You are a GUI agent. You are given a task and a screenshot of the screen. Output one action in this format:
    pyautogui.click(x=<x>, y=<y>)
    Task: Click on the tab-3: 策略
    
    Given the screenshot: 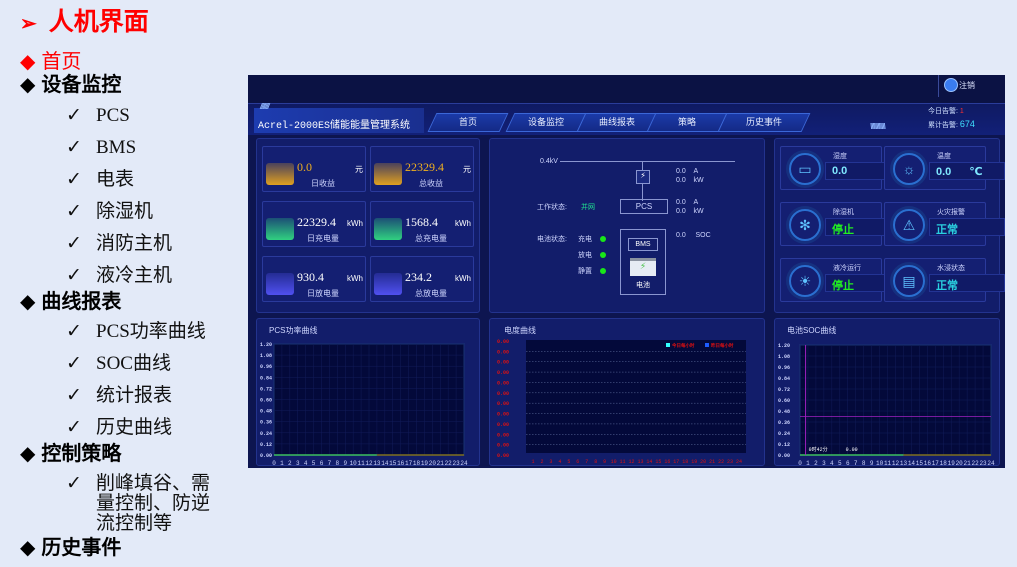 What is the action you would take?
    pyautogui.click(x=687, y=122)
    